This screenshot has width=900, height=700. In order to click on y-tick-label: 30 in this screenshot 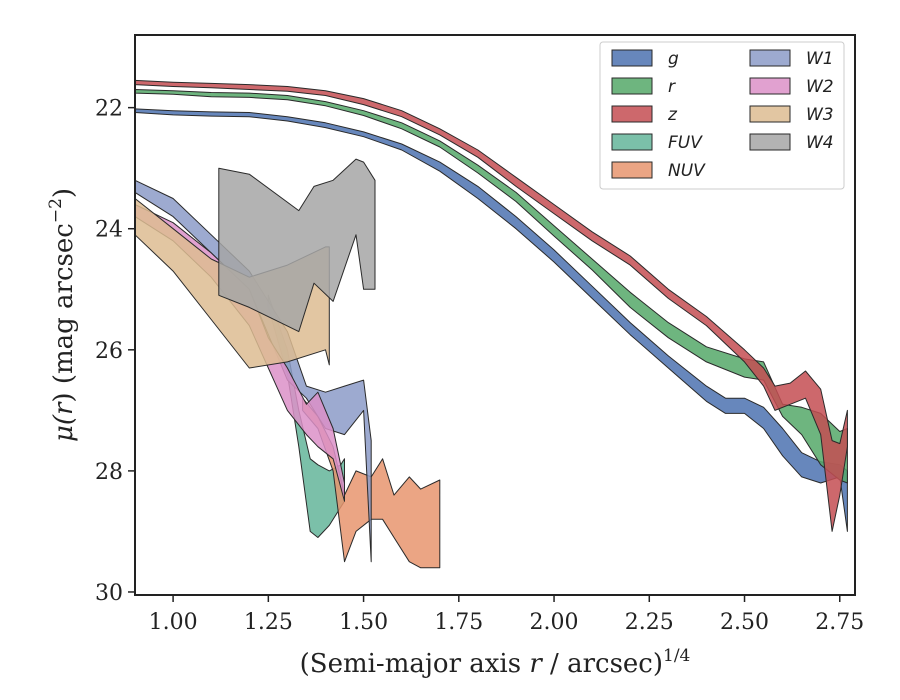, I will do `click(109, 593)`.